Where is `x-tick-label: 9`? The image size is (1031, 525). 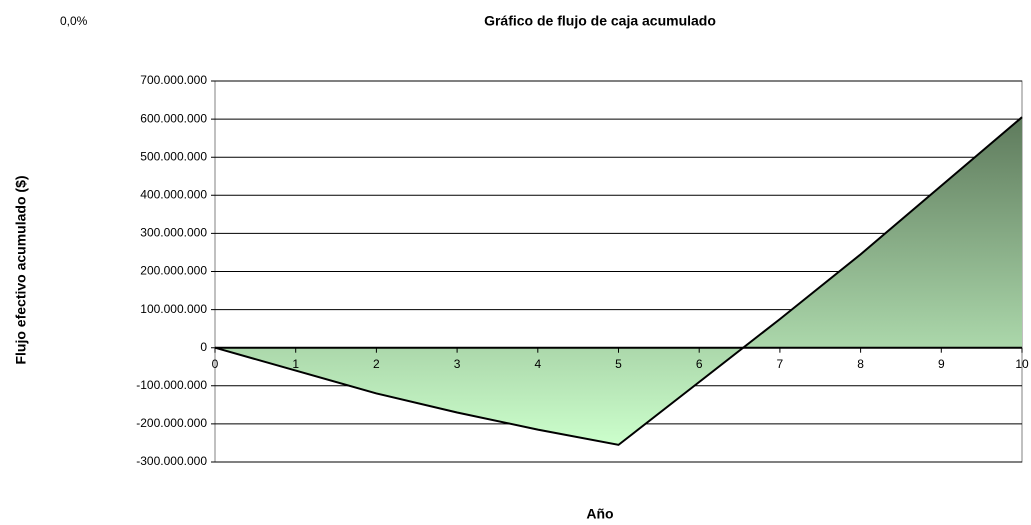 x-tick-label: 9 is located at coordinates (941, 364).